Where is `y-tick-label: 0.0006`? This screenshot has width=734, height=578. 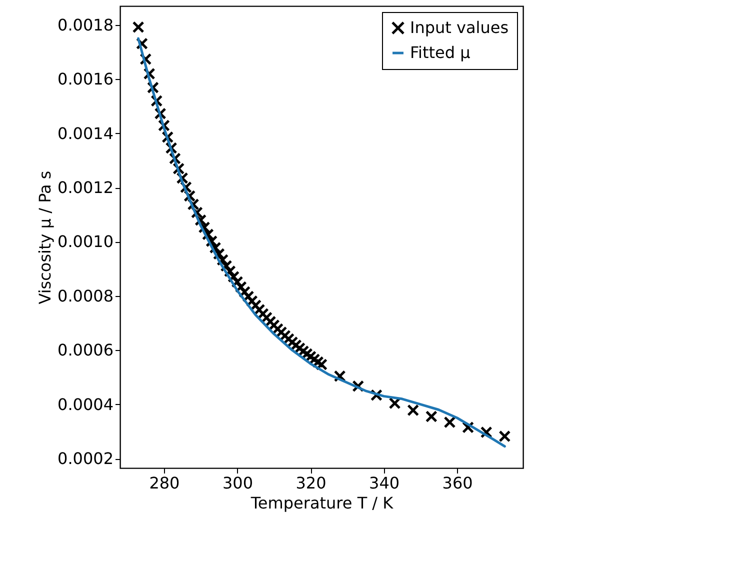 y-tick-label: 0.0006 is located at coordinates (86, 350).